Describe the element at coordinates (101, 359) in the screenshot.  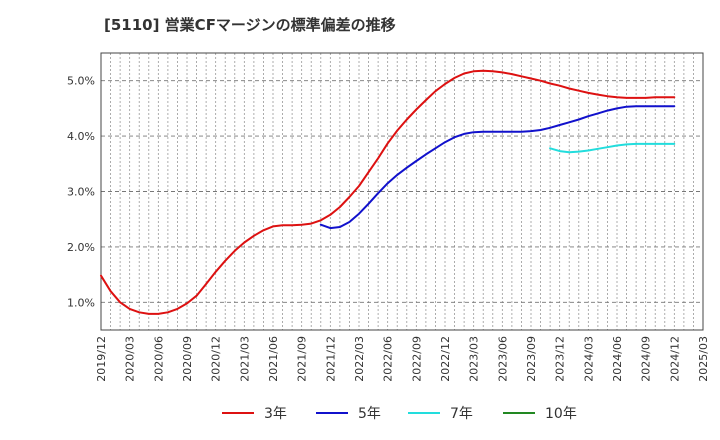
I see `x-tick-label: 2019/12` at that location.